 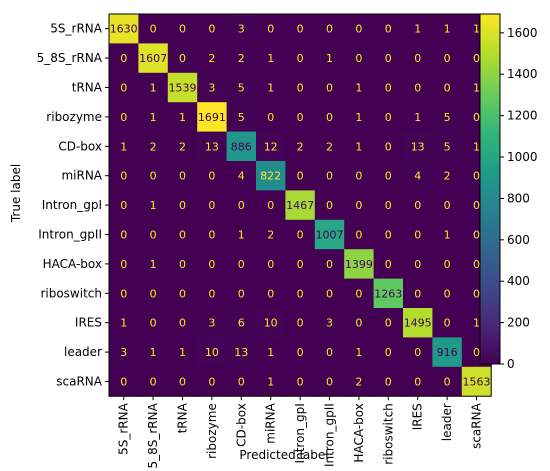 I want to click on y-tick-label: CD-box, so click(x=80, y=146).